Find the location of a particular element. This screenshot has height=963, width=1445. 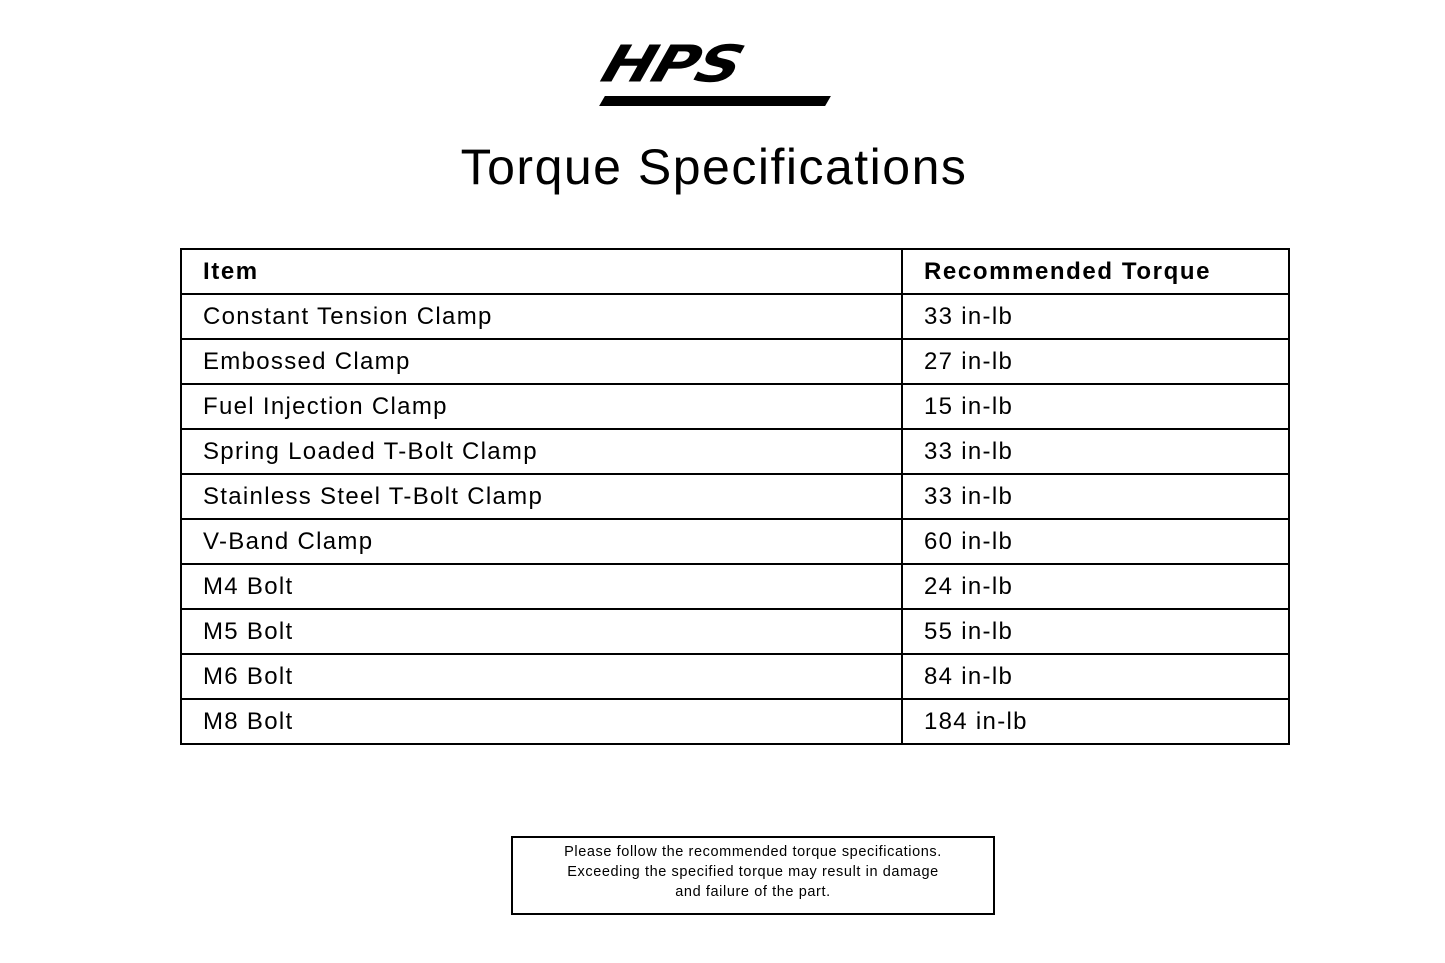

item-cell: M5 Bolt is located at coordinates (541, 631).